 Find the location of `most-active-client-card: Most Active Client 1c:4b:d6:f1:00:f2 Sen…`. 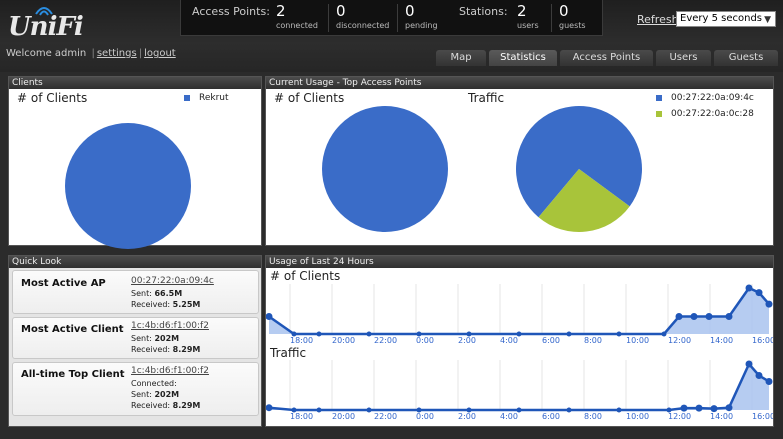

most-active-client-card: Most Active Client 1c:4b:d6:f1:00:f2 Sen… is located at coordinates (135, 338).